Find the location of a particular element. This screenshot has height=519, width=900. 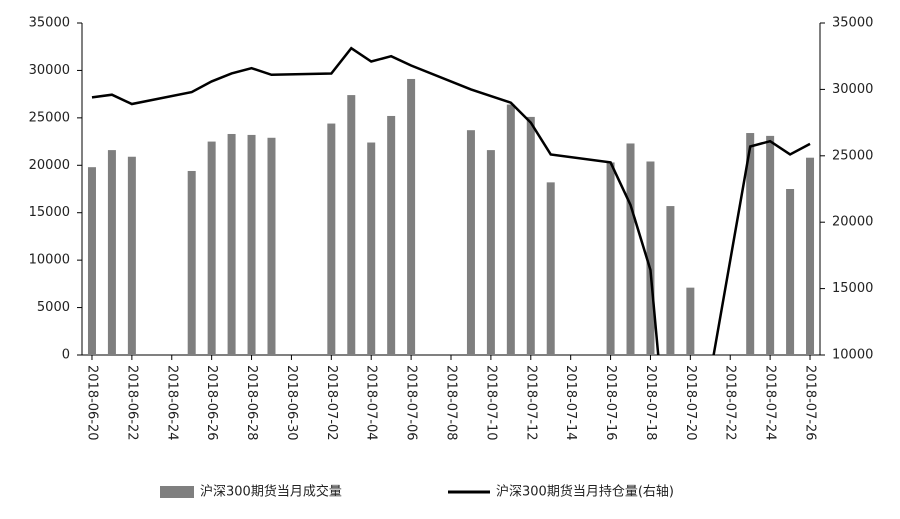

y-tick-label: 30000 is located at coordinates (49, 70).